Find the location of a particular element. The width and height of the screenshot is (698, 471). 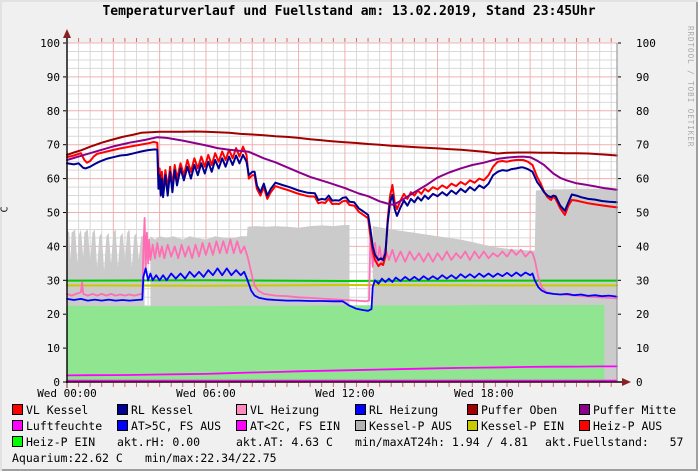

series-aussentemperatur-at-2c-fs-ein- is located at coordinates (342, 371).